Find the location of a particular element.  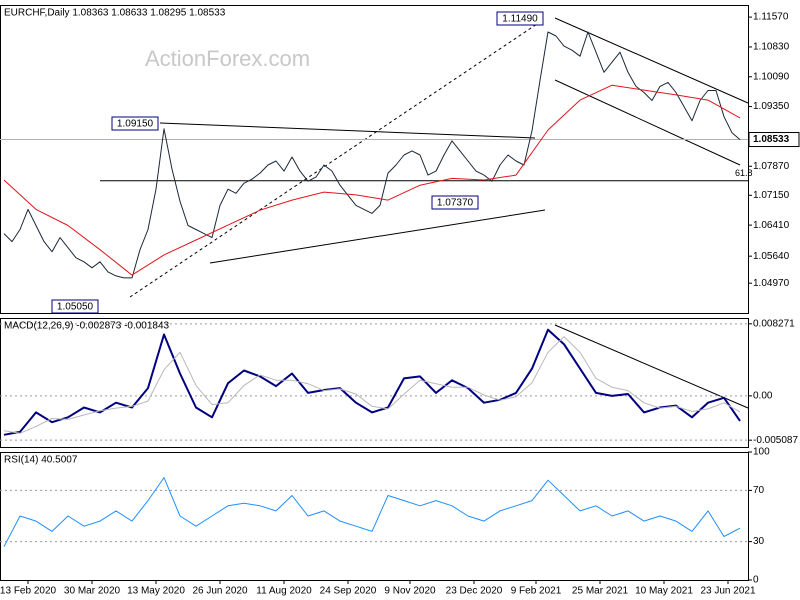

y-tick-label: 1.04970 is located at coordinates (771, 283).